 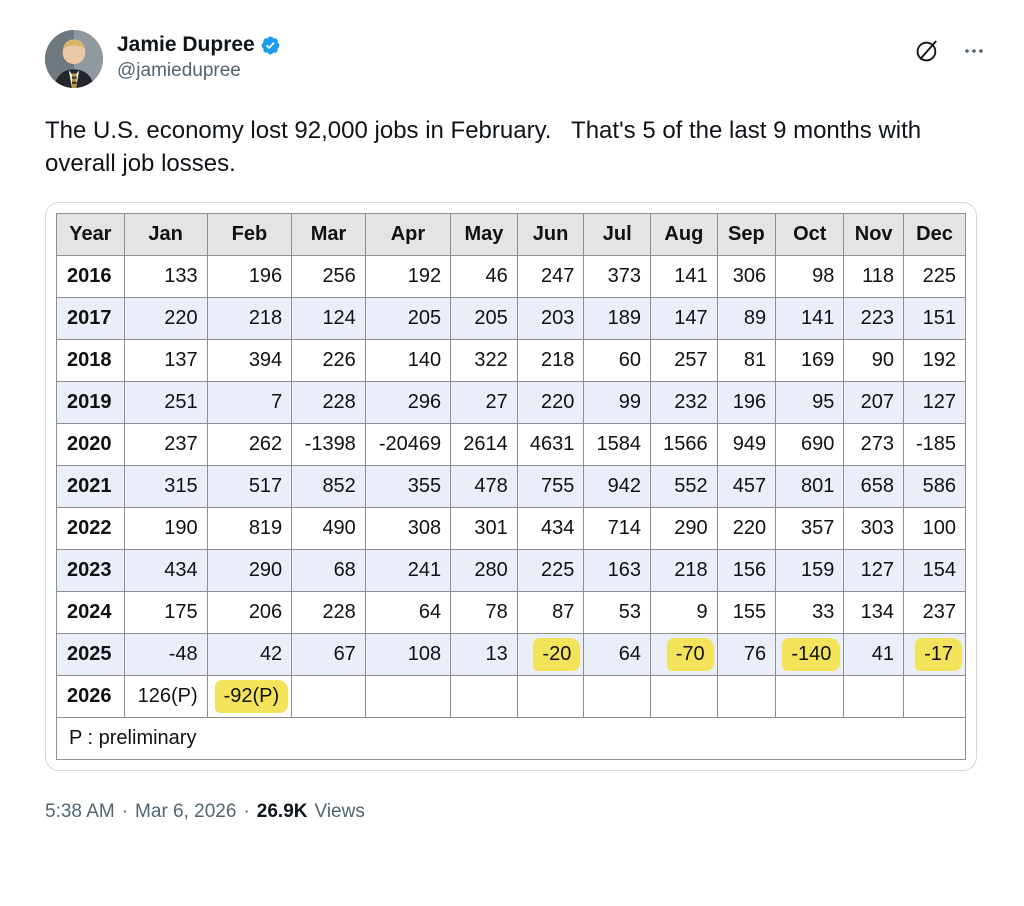 What do you see at coordinates (328, 528) in the screenshot?
I see `value-cell: 490` at bounding box center [328, 528].